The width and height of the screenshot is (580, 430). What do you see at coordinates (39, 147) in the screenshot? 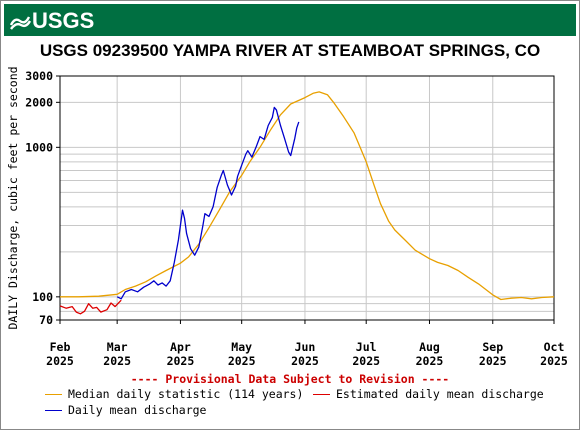
I see `y-tick-label: 1000` at bounding box center [39, 147].